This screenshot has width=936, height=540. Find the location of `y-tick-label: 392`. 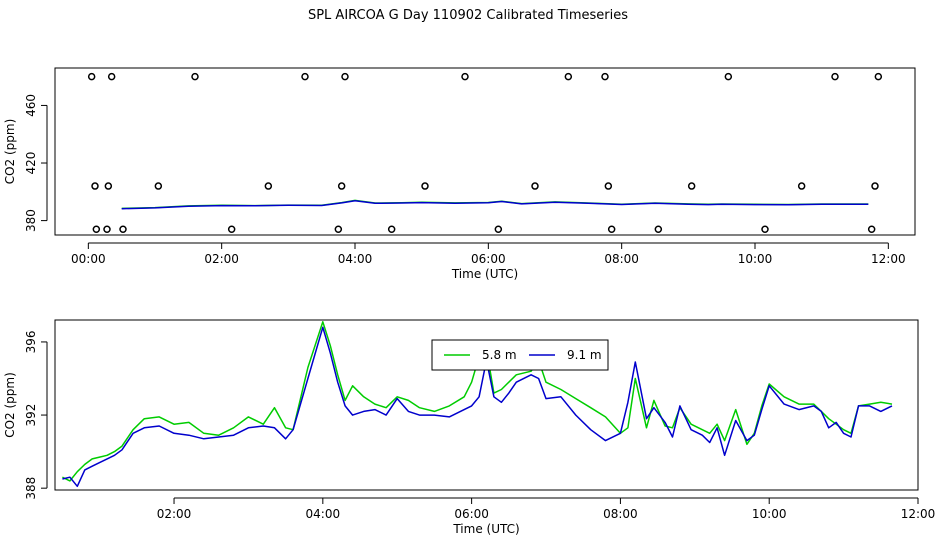

y-tick-label: 392 is located at coordinates (31, 415).